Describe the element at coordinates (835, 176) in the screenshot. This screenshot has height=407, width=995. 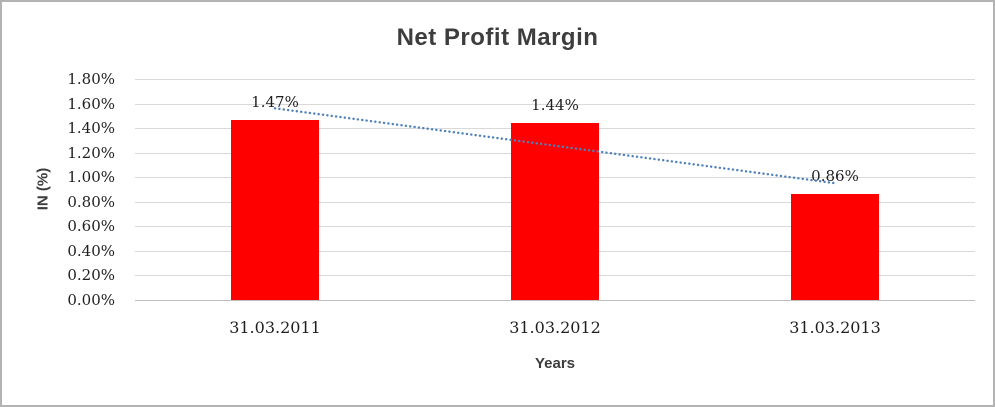
I see `bar-data-label: 0.86%` at that location.